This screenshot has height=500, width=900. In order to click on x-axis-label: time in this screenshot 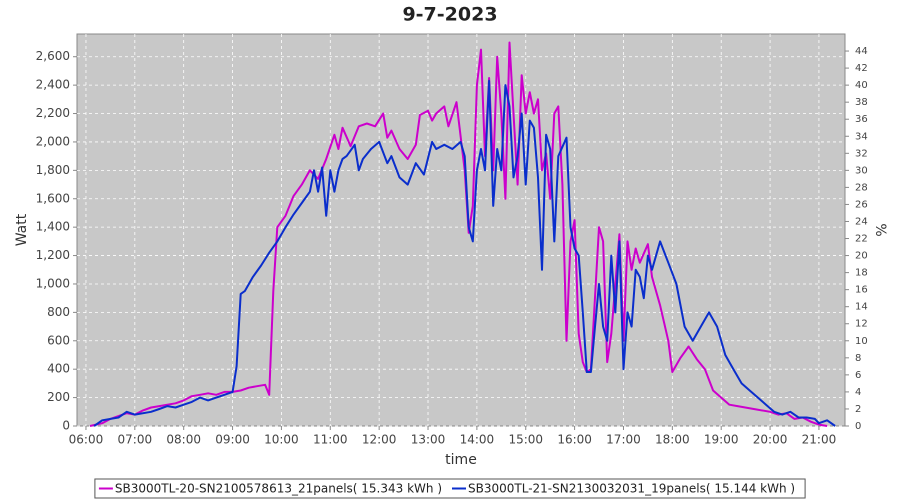, I will do `click(461, 460)`.